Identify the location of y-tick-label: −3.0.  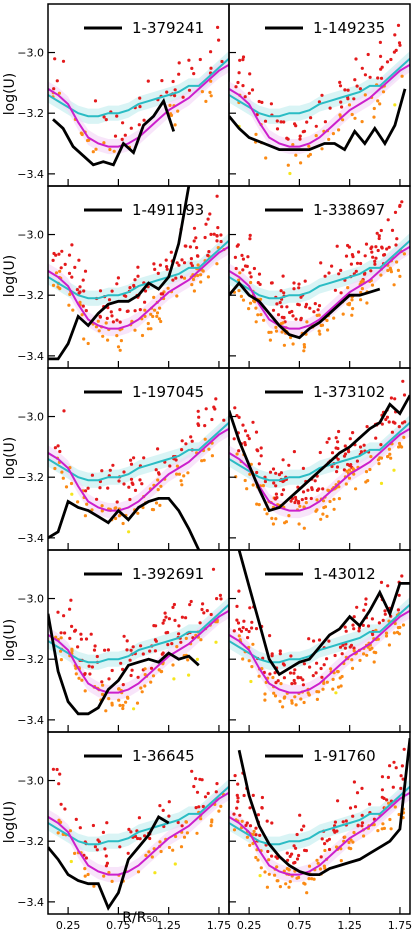
(30, 53).